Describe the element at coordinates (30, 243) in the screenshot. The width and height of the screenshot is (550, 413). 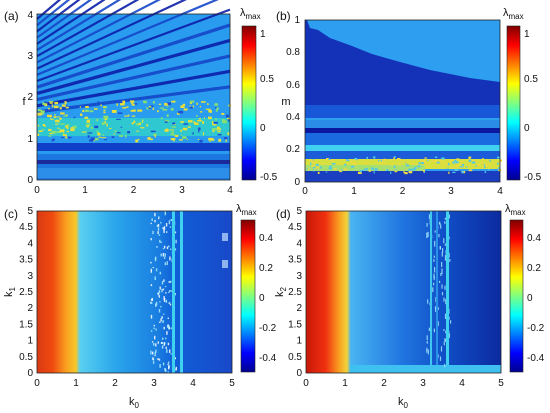
I see `ytick: 4` at that location.